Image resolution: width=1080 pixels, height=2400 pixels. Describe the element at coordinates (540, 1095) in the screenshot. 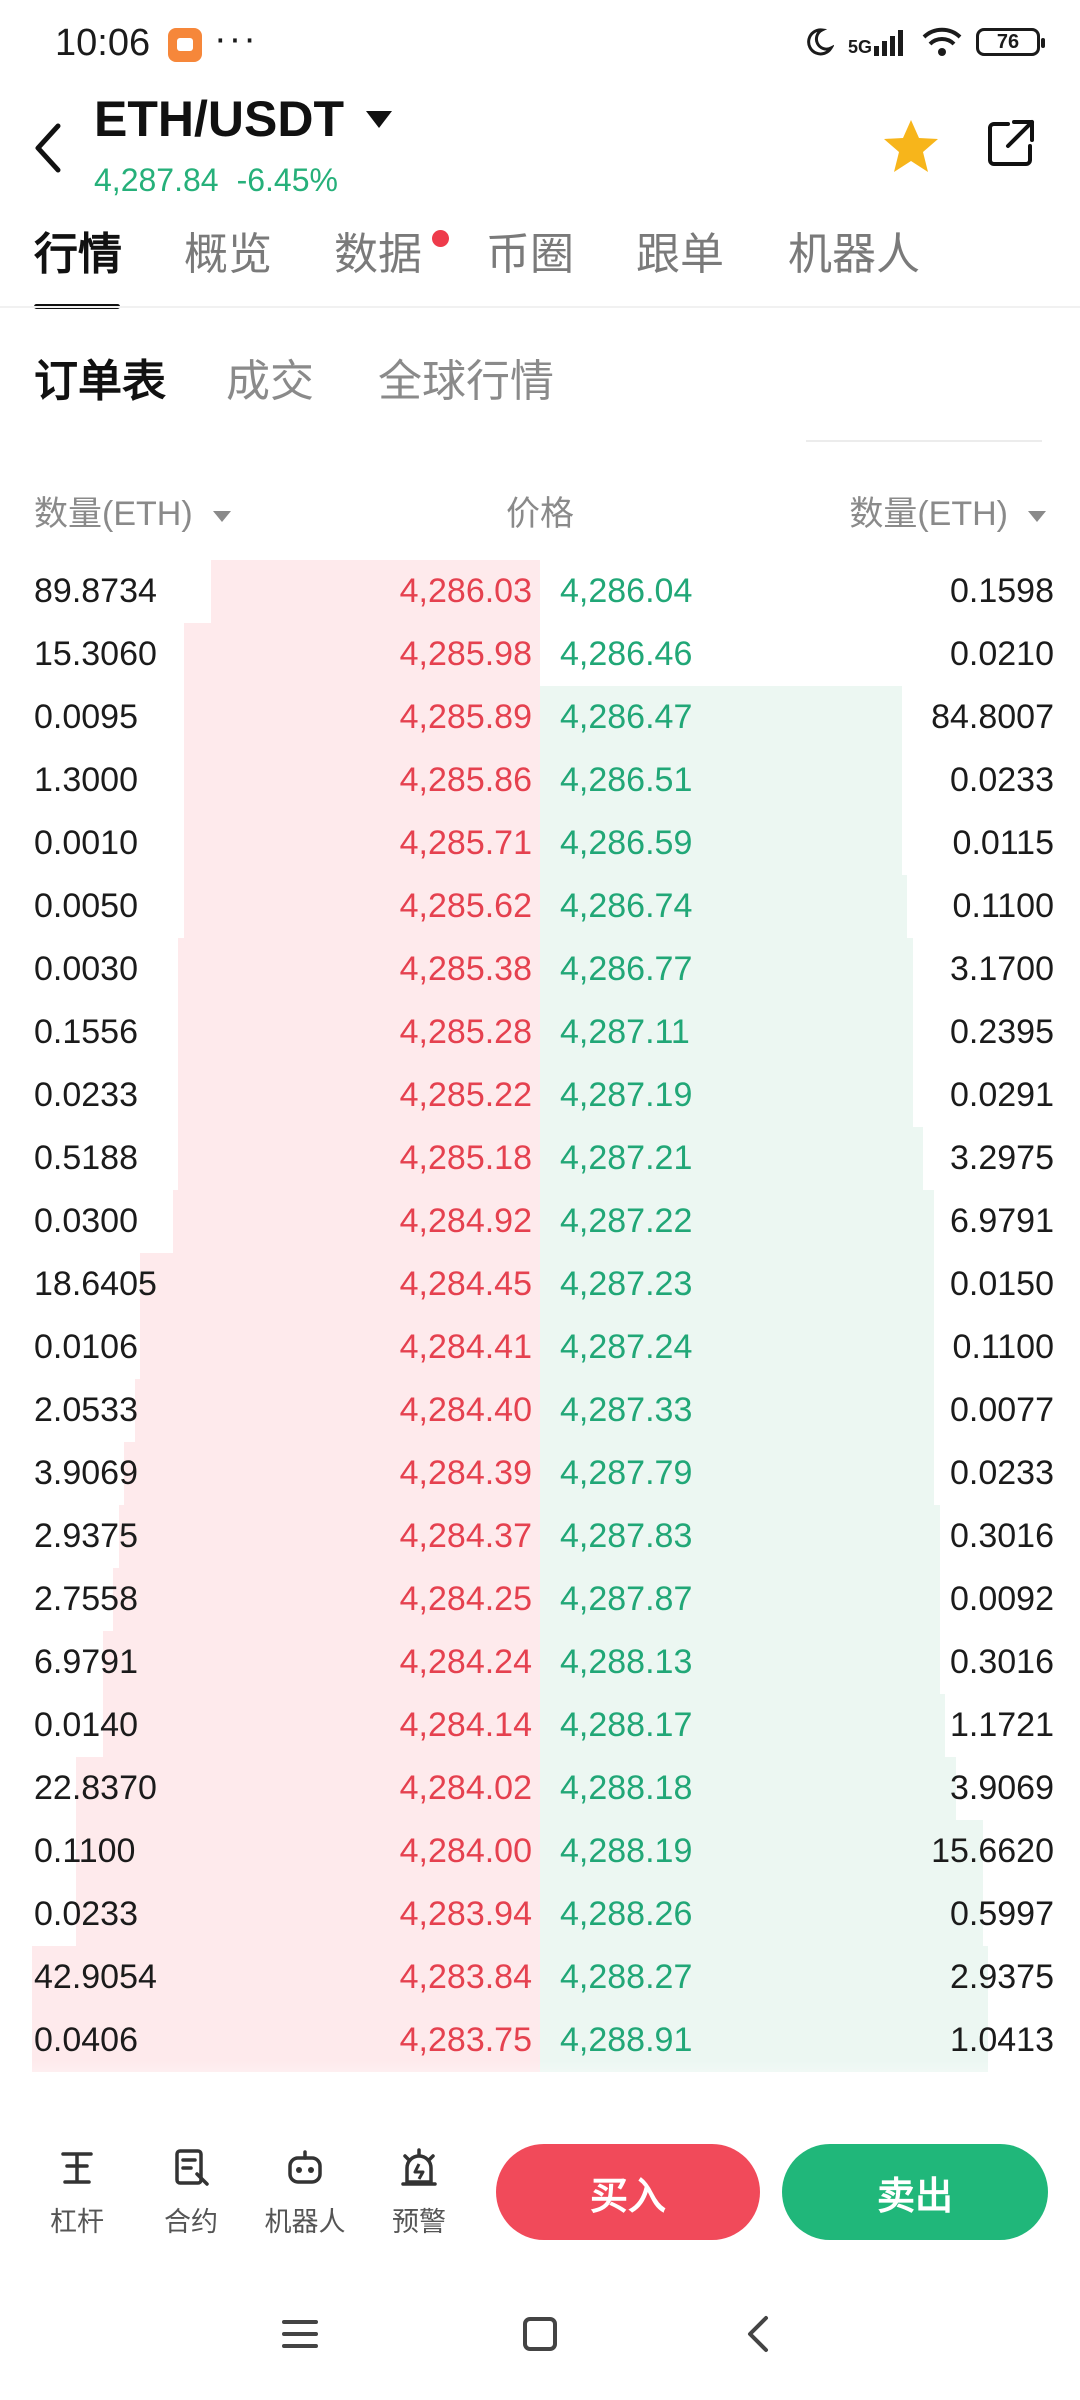

I see `order-book-row: 0.0233 4,285.22 4,287.19 0.0291` at that location.